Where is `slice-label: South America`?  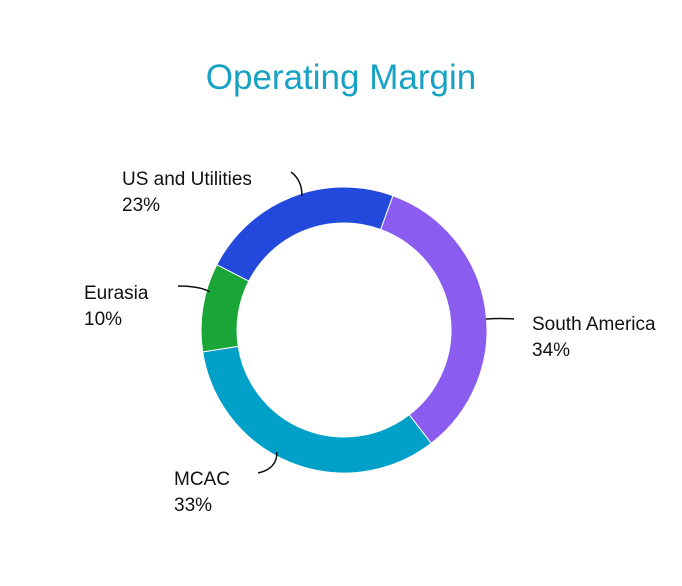 slice-label: South America is located at coordinates (594, 324).